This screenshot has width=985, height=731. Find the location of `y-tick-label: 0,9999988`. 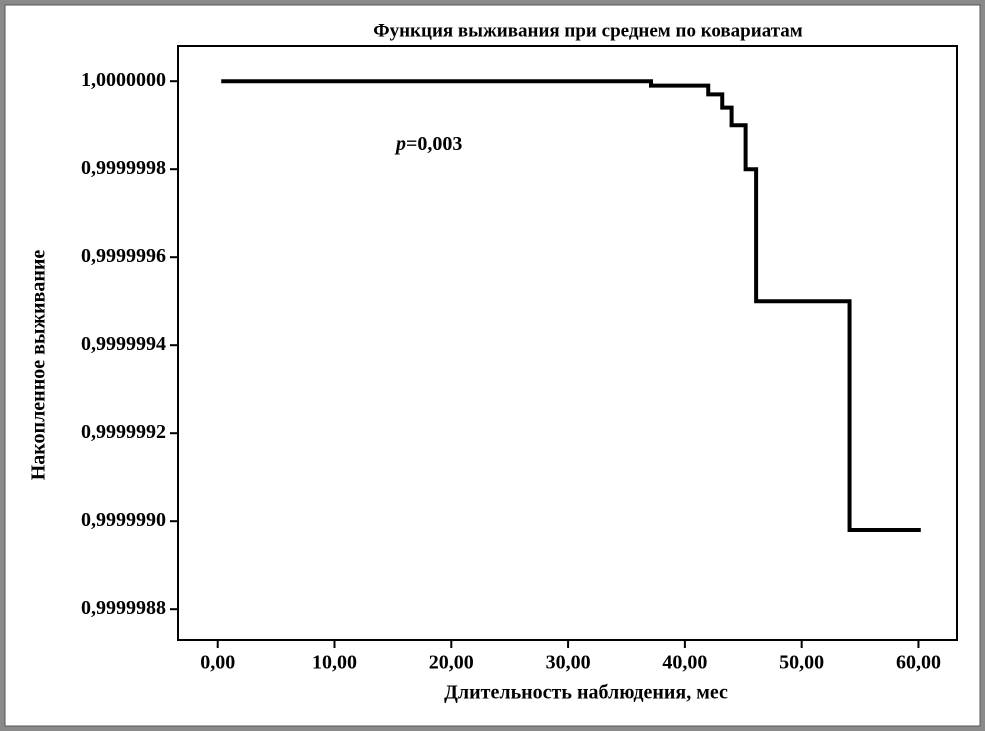

y-tick-label: 0,9999988 is located at coordinates (123, 608).